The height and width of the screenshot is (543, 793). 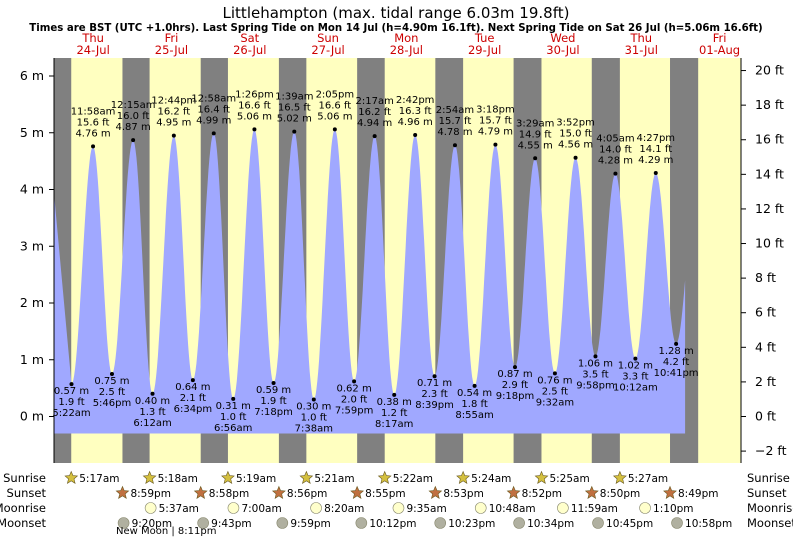 What do you see at coordinates (93, 122) in the screenshot?
I see `tide-label: 15.6 ft` at bounding box center [93, 122].